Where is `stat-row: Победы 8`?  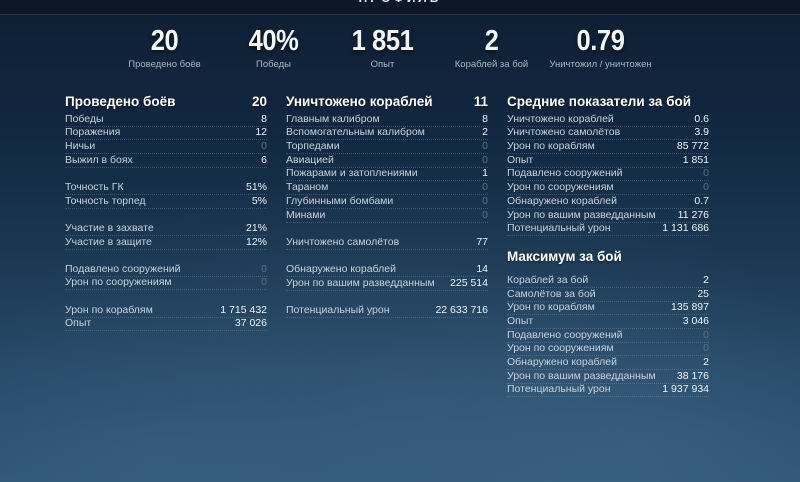 stat-row: Победы 8 is located at coordinates (166, 120).